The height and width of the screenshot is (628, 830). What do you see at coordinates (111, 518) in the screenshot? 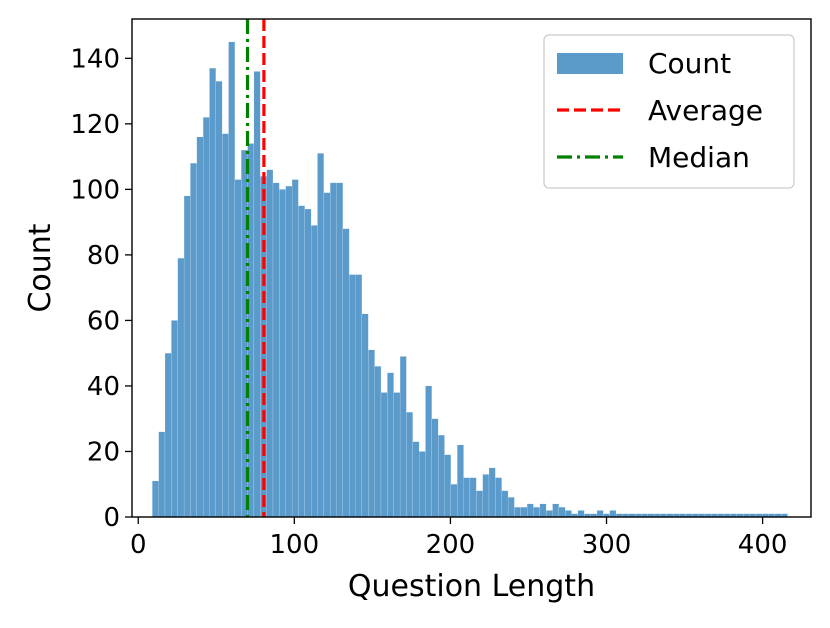
I see `y-tick-label: 0` at bounding box center [111, 518].